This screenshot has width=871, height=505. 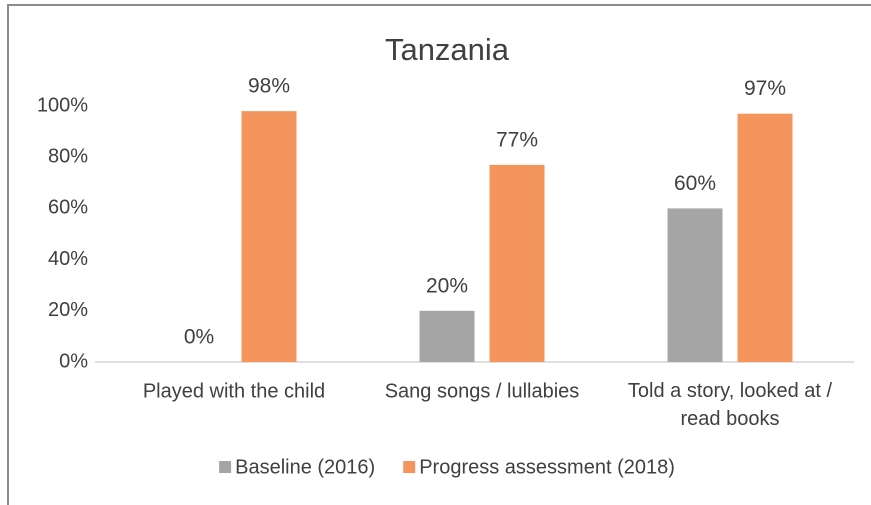 What do you see at coordinates (68, 310) in the screenshot?
I see `y-tick-label: 20%` at bounding box center [68, 310].